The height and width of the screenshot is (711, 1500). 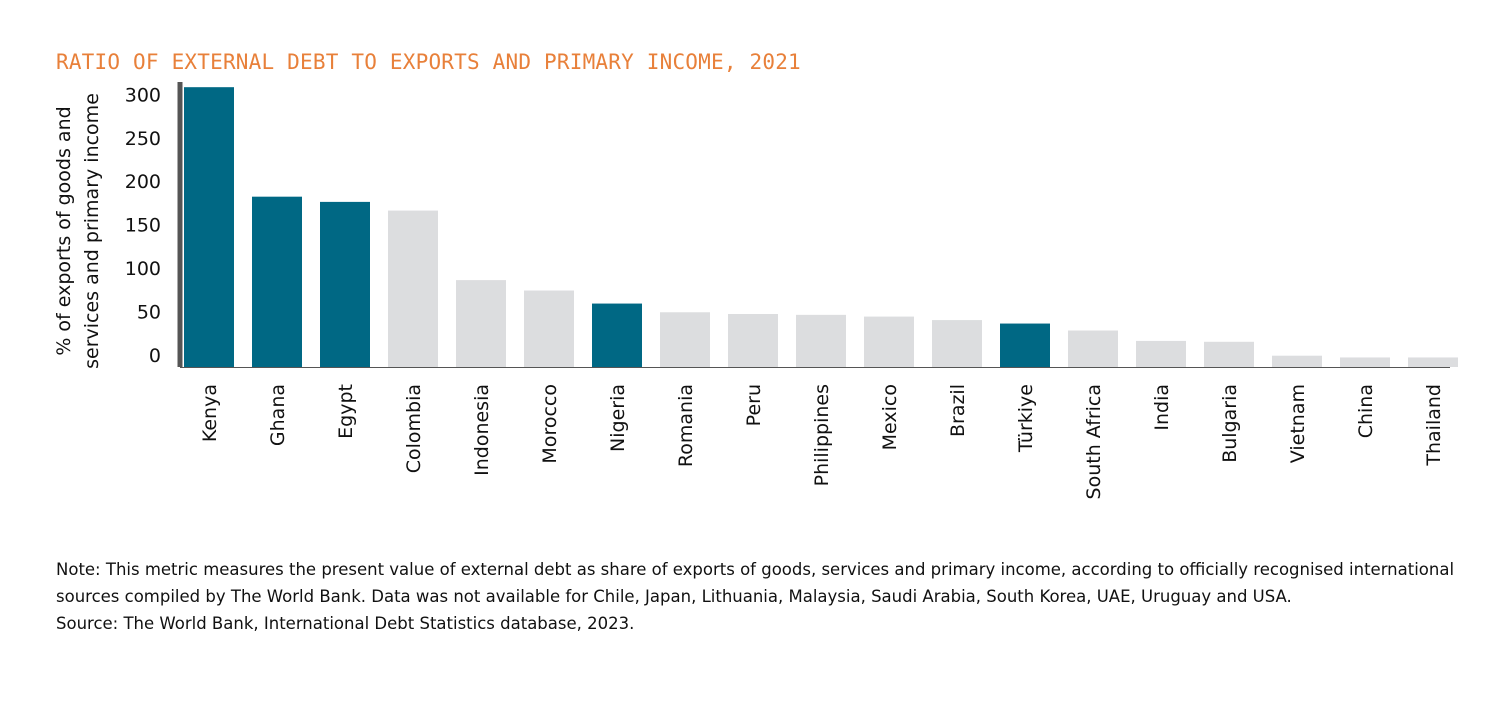 I want to click on bar-south-africa, so click(x=1093, y=348).